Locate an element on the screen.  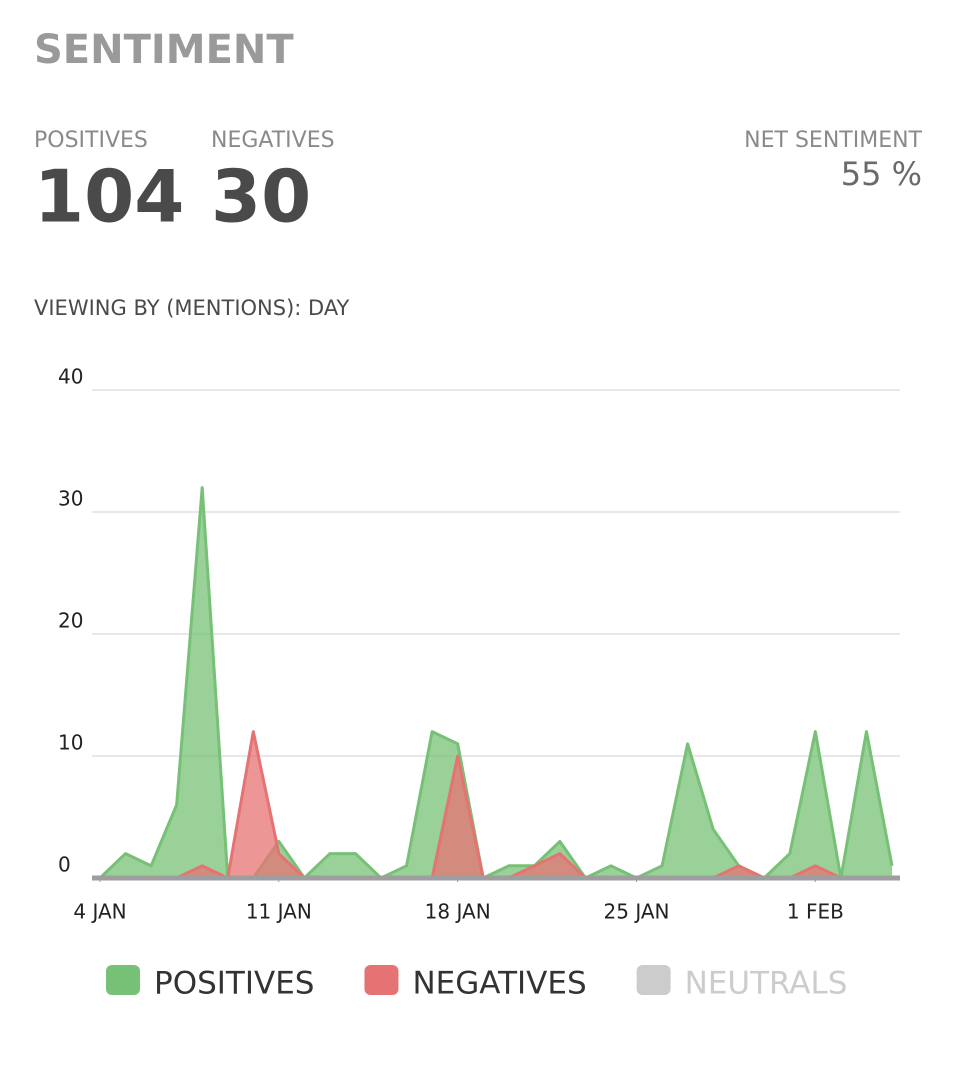
y-tick-label: 30 is located at coordinates (70, 499).